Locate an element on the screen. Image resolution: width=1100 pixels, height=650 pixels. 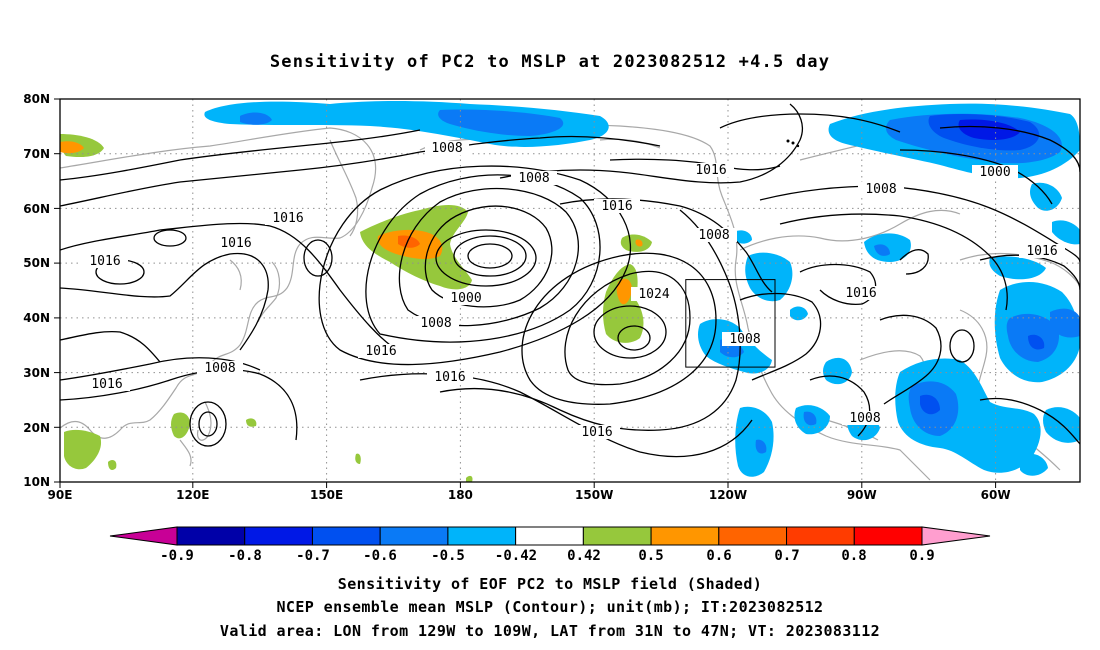
lat-label: 50N is located at coordinates (36, 263).